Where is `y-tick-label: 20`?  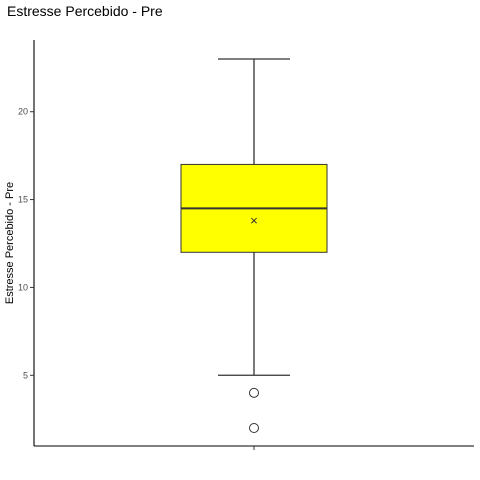
y-tick-label: 20 is located at coordinates (23, 112).